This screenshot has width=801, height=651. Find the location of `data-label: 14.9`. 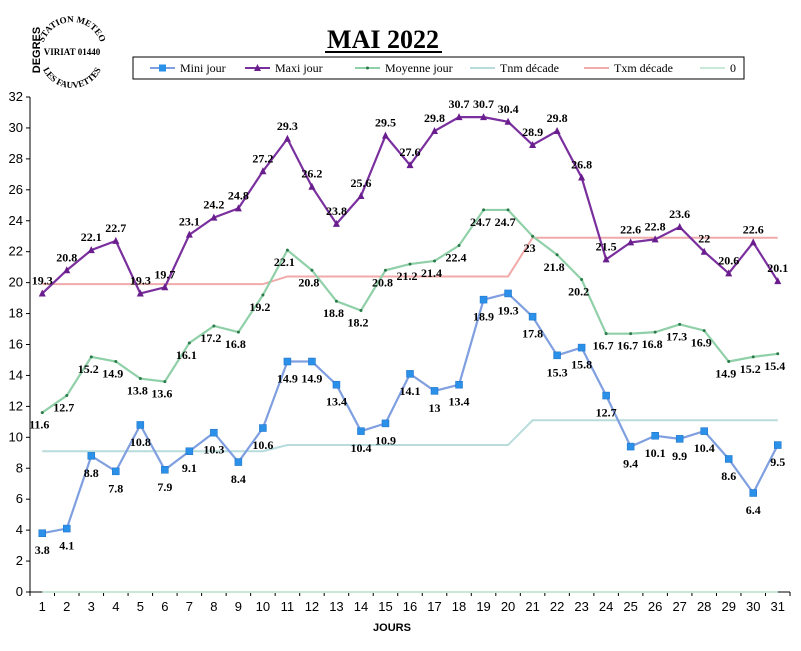

data-label: 14.9 is located at coordinates (112, 374).